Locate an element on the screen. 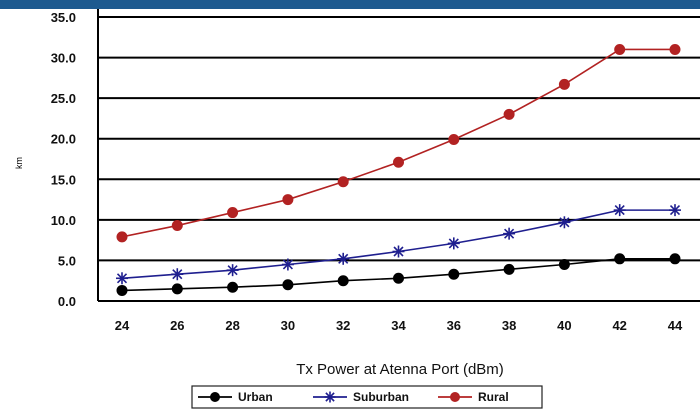  y-tick-label-0: 0.0 is located at coordinates (67, 301).